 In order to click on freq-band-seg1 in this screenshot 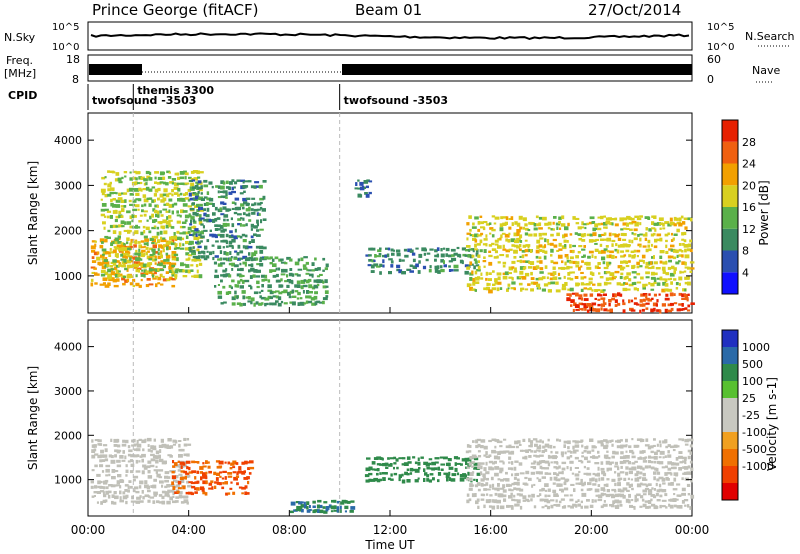, I will do `click(115, 69)`.